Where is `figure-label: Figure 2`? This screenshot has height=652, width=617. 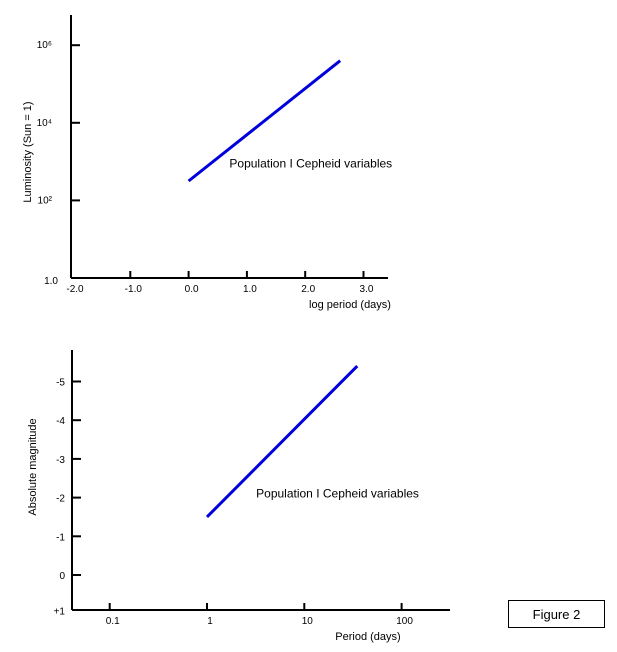 figure-label: Figure 2 is located at coordinates (556, 614).